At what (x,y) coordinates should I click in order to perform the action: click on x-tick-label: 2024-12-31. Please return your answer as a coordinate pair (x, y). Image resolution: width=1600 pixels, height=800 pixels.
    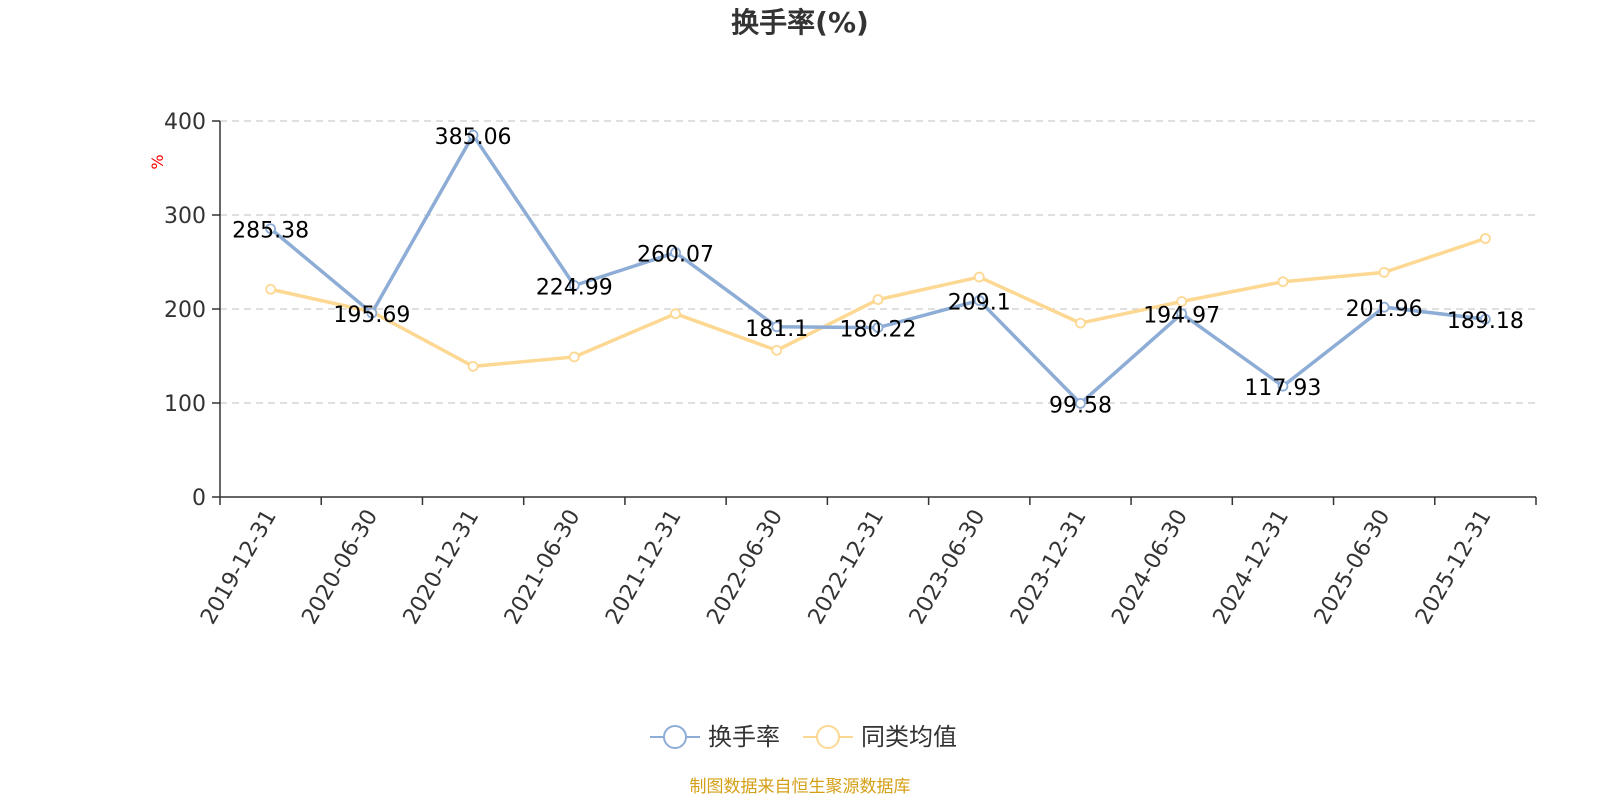
    Looking at the image, I should click on (1252, 567).